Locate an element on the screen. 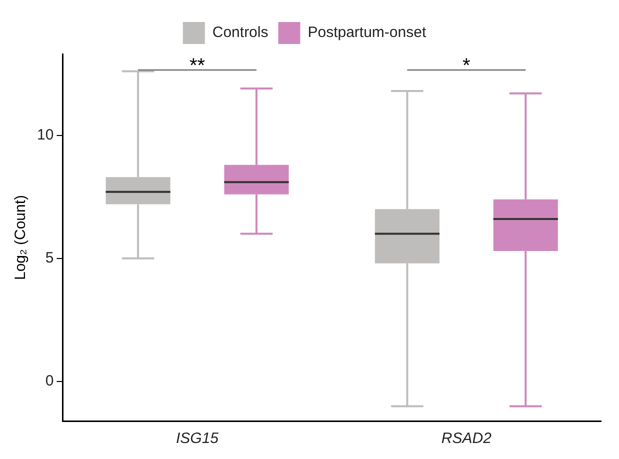  y-tick-label: 5 is located at coordinates (49, 258).